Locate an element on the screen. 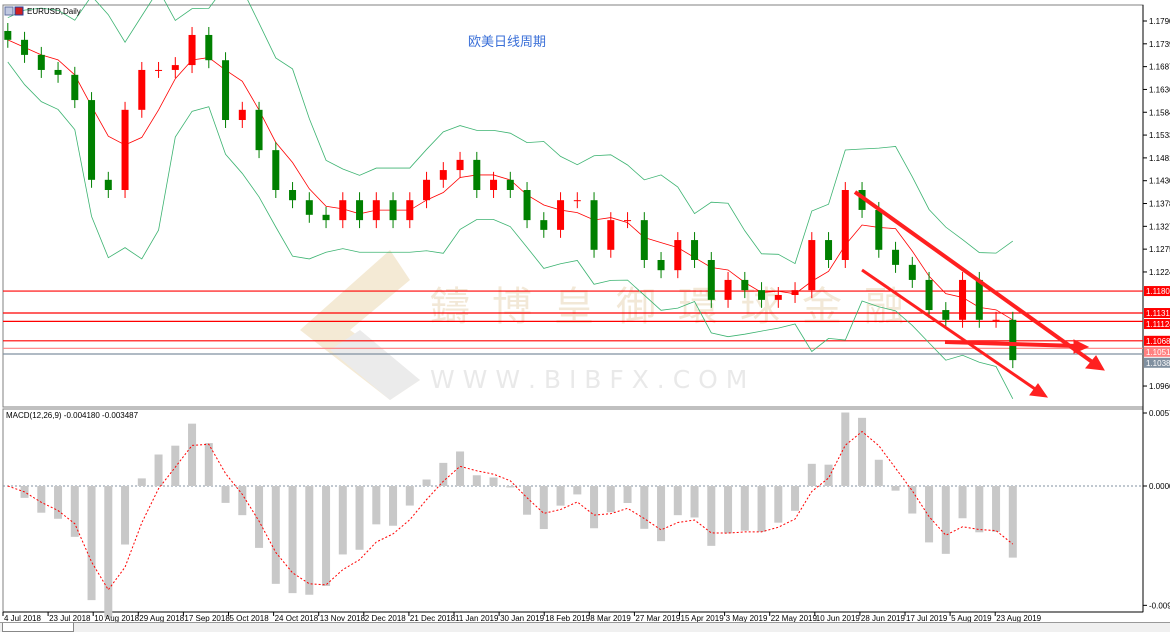  time-tick-label: 18 Feb 2019 is located at coordinates (567, 618).